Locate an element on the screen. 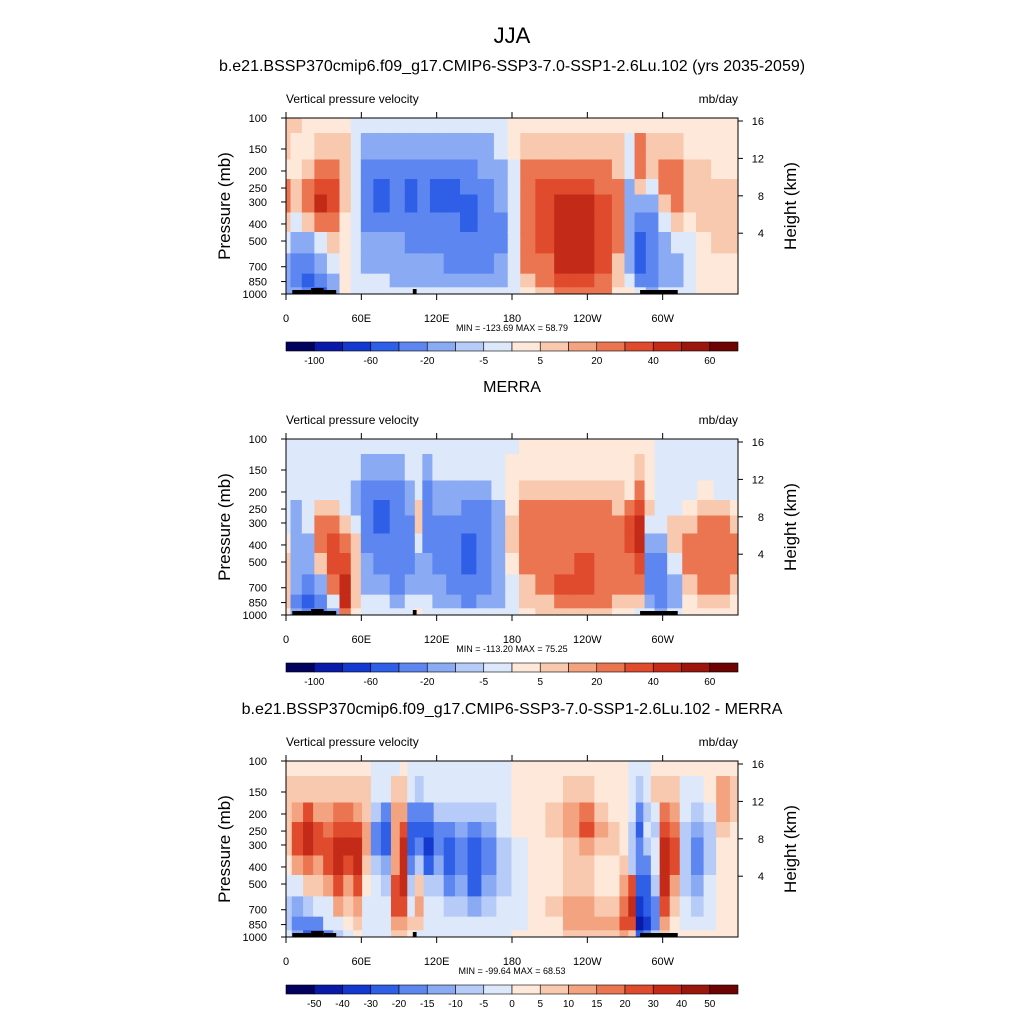  colorbar-label: -30 is located at coordinates (371, 1004).